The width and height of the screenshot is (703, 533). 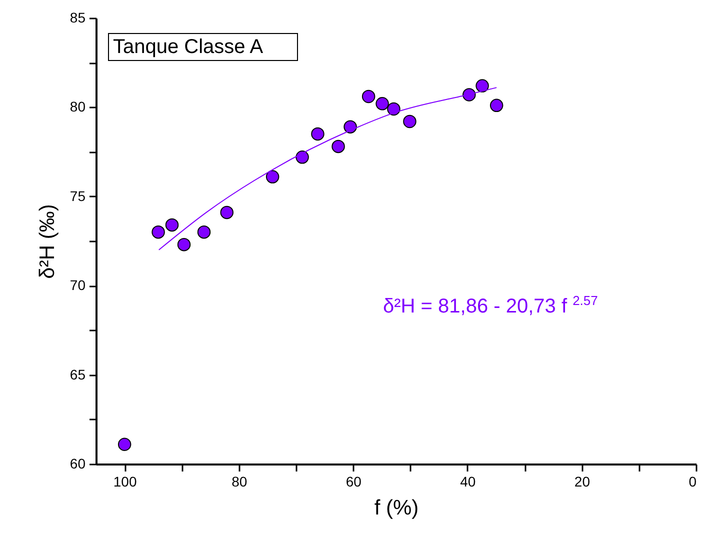 I want to click on y-axis-title: δ²H (‰), so click(x=47, y=241).